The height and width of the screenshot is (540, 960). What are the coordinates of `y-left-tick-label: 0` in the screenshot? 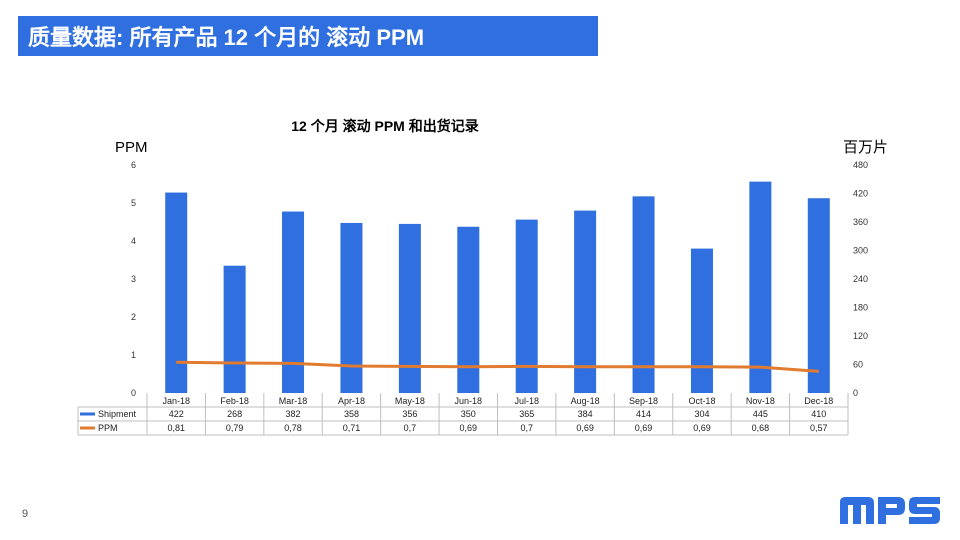 It's located at (133, 393).